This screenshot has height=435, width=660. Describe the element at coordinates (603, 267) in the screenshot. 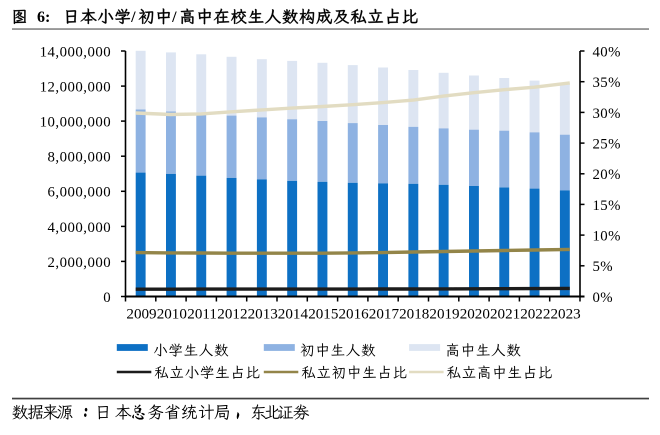

I see `svg-text: 5%` at that location.